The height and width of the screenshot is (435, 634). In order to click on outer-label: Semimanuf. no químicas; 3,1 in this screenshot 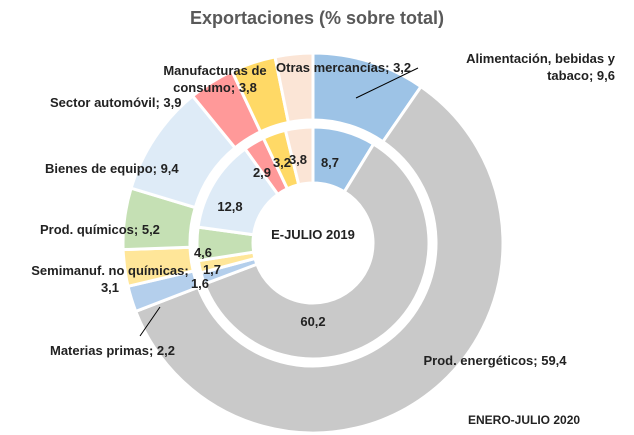, I will do `click(110, 279)`.